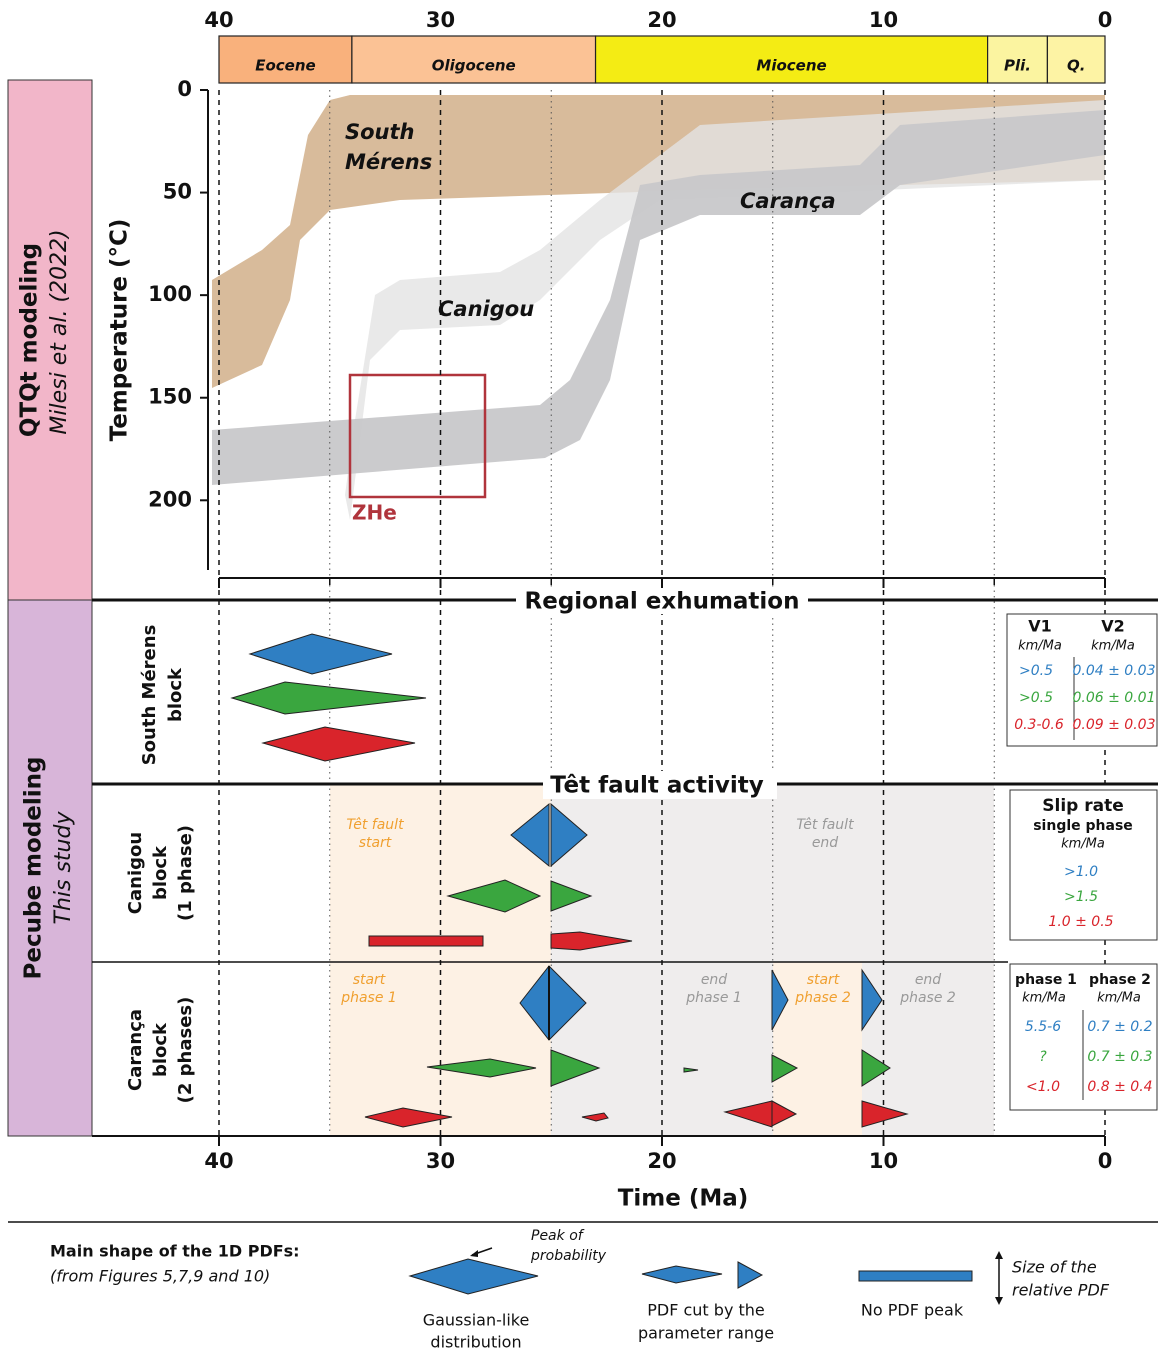  Describe the element at coordinates (1081, 872) in the screenshot. I see `table-cell: >1.0` at that location.